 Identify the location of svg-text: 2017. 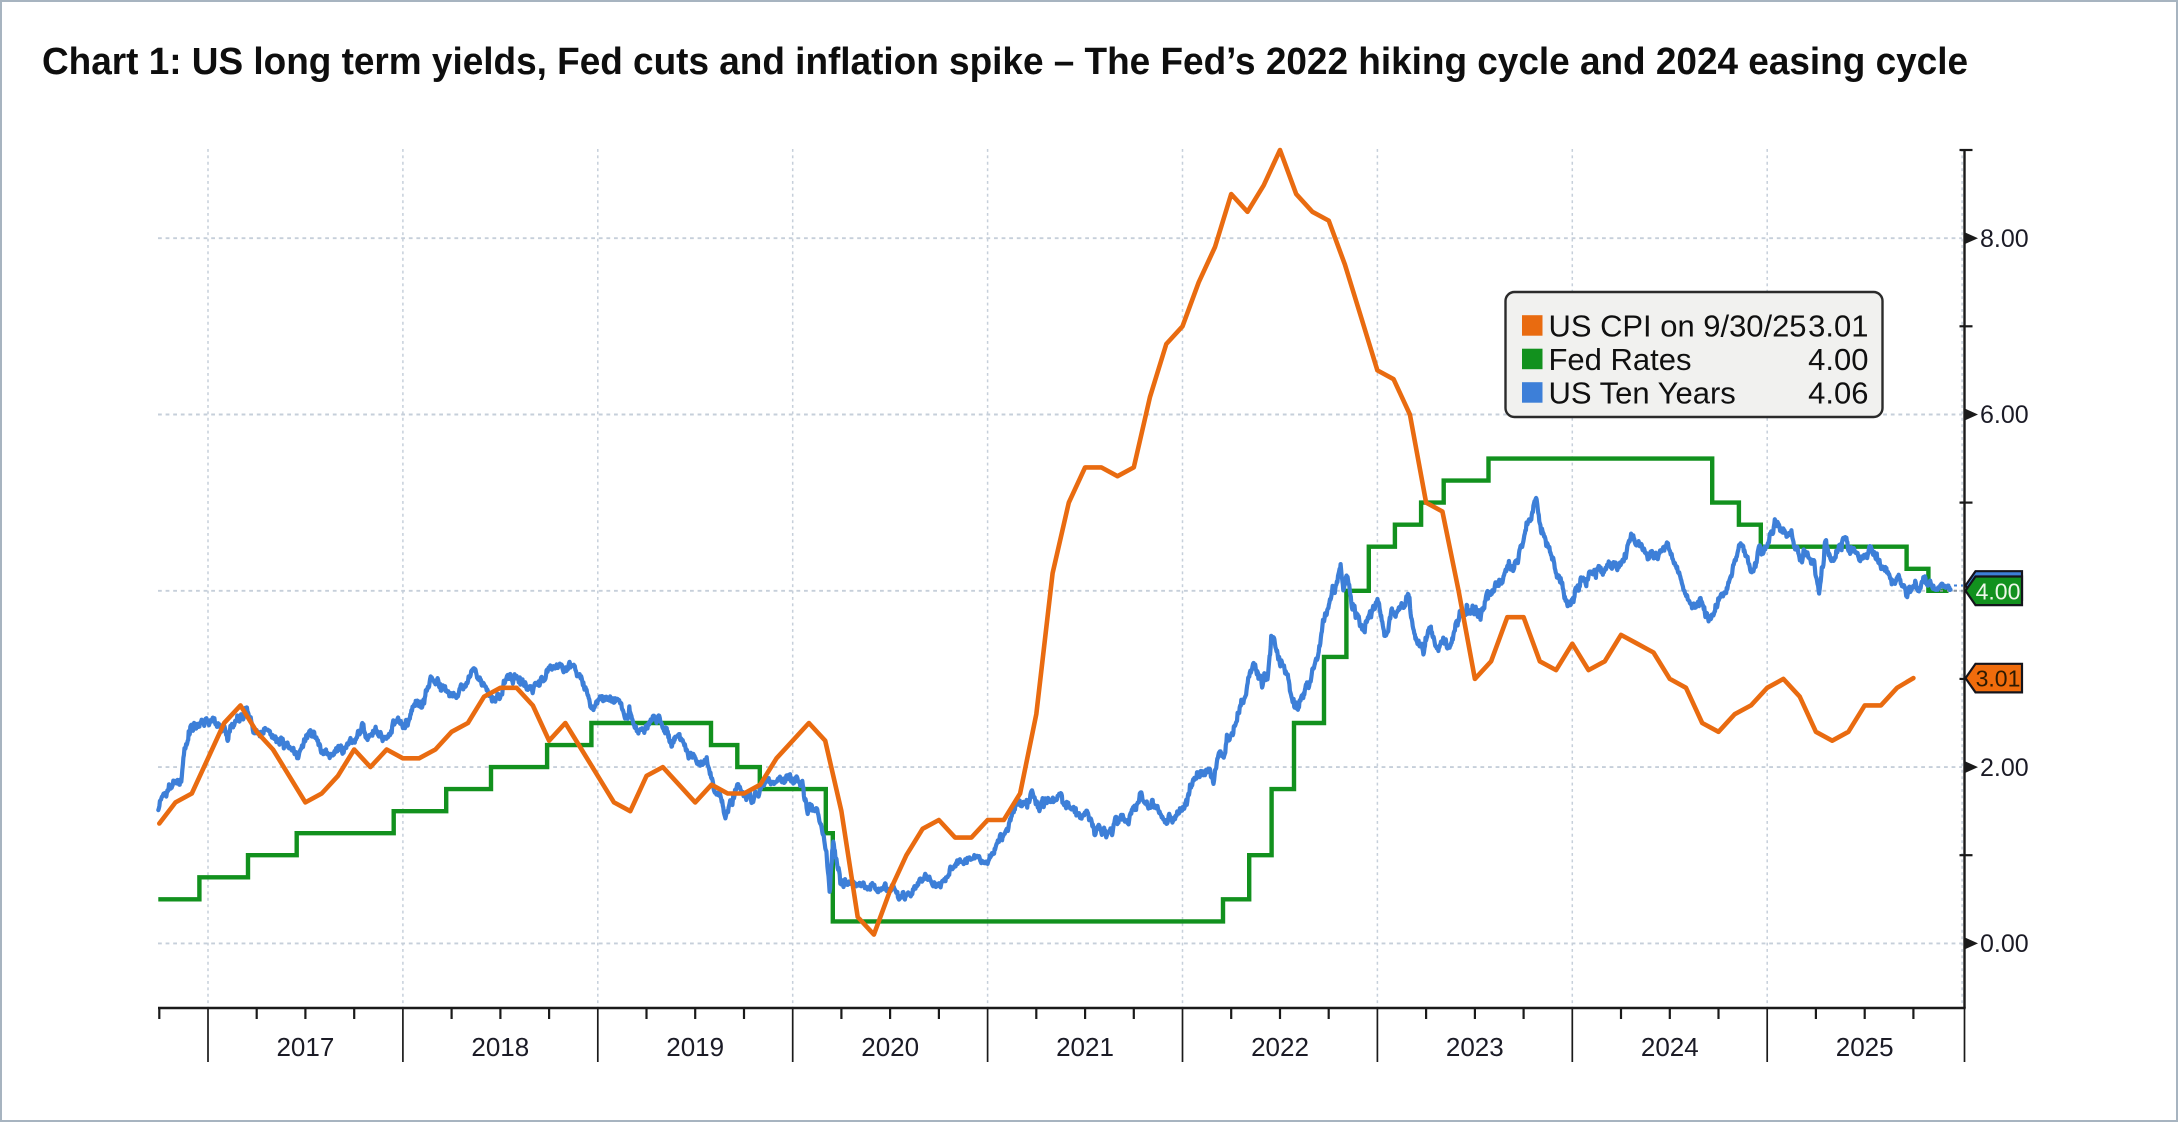
(305, 1047).